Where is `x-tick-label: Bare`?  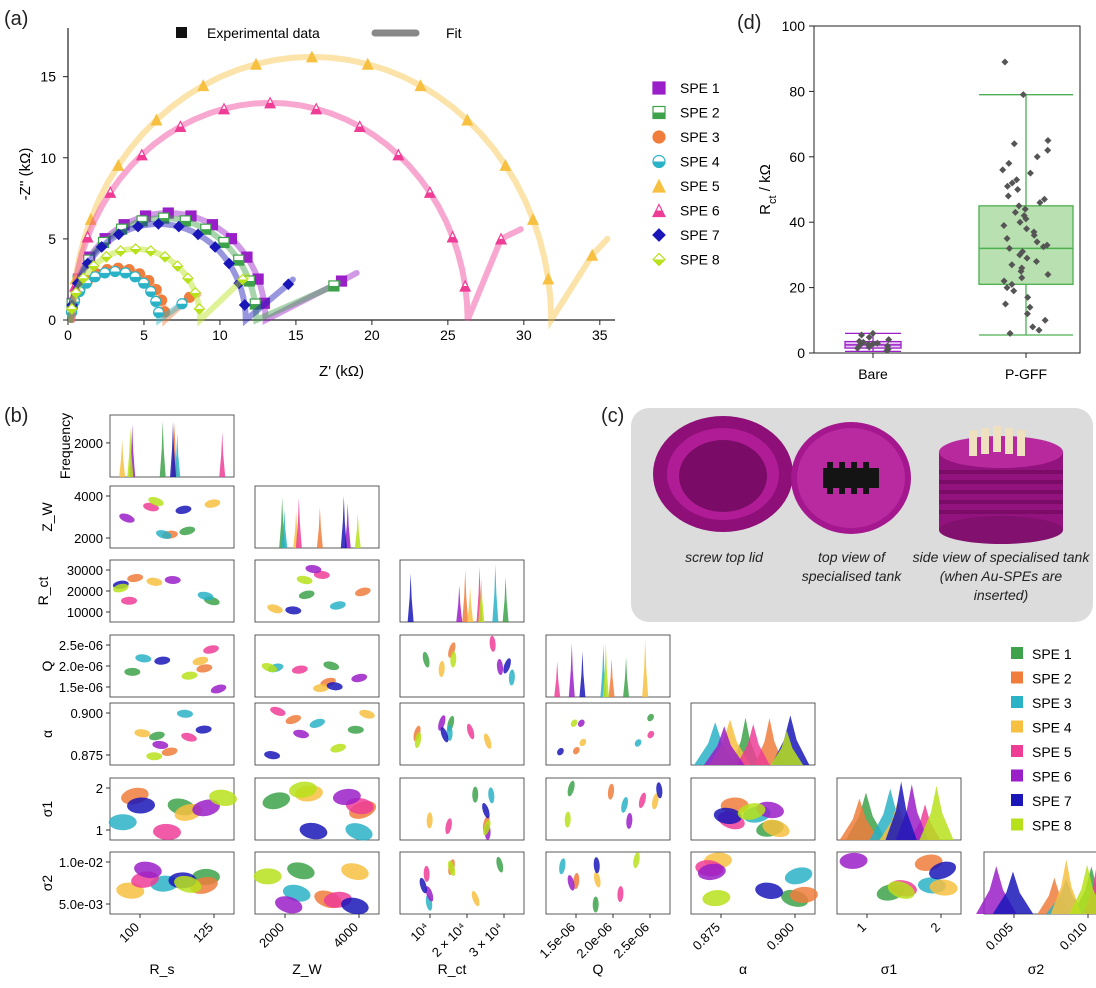
x-tick-label: Bare is located at coordinates (873, 374).